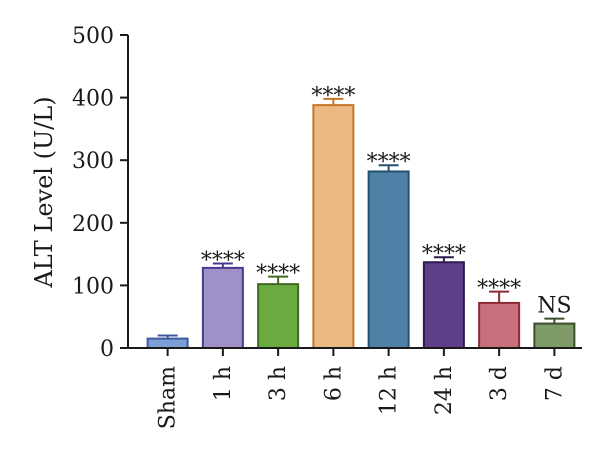 Image resolution: width=600 pixels, height=465 pixels. Describe the element at coordinates (444, 390) in the screenshot. I see `x-category-label: 24 h` at that location.